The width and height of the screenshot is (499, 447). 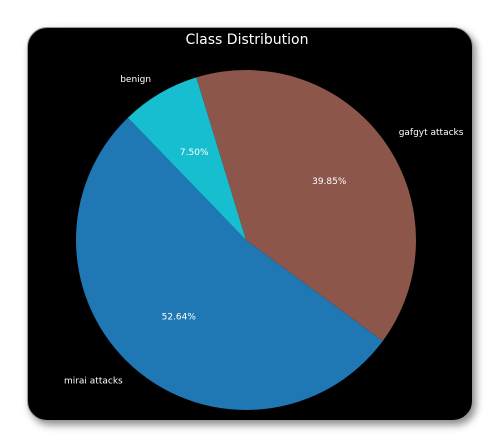 I want to click on chart-title: Class Distribution, so click(x=247, y=40).